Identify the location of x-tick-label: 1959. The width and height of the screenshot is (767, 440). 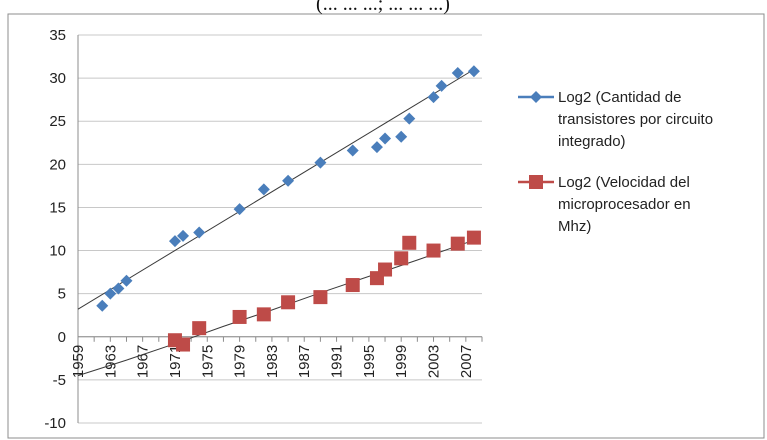
(78, 361).